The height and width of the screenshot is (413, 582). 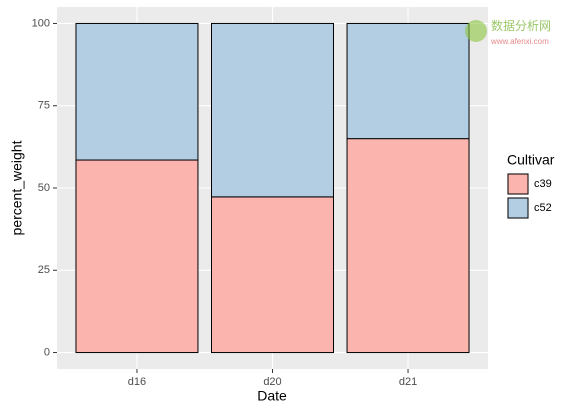 I want to click on y-tick-label: 100, so click(x=41, y=23).